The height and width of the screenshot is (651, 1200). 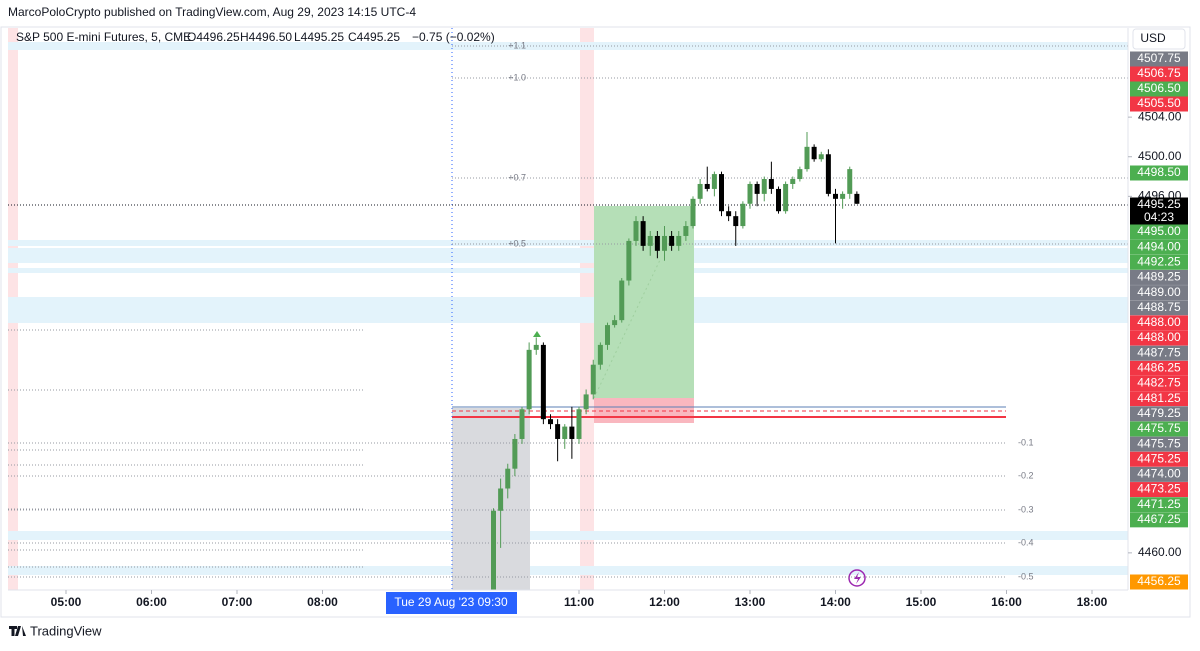 What do you see at coordinates (1153, 38) in the screenshot?
I see `currency: USD` at bounding box center [1153, 38].